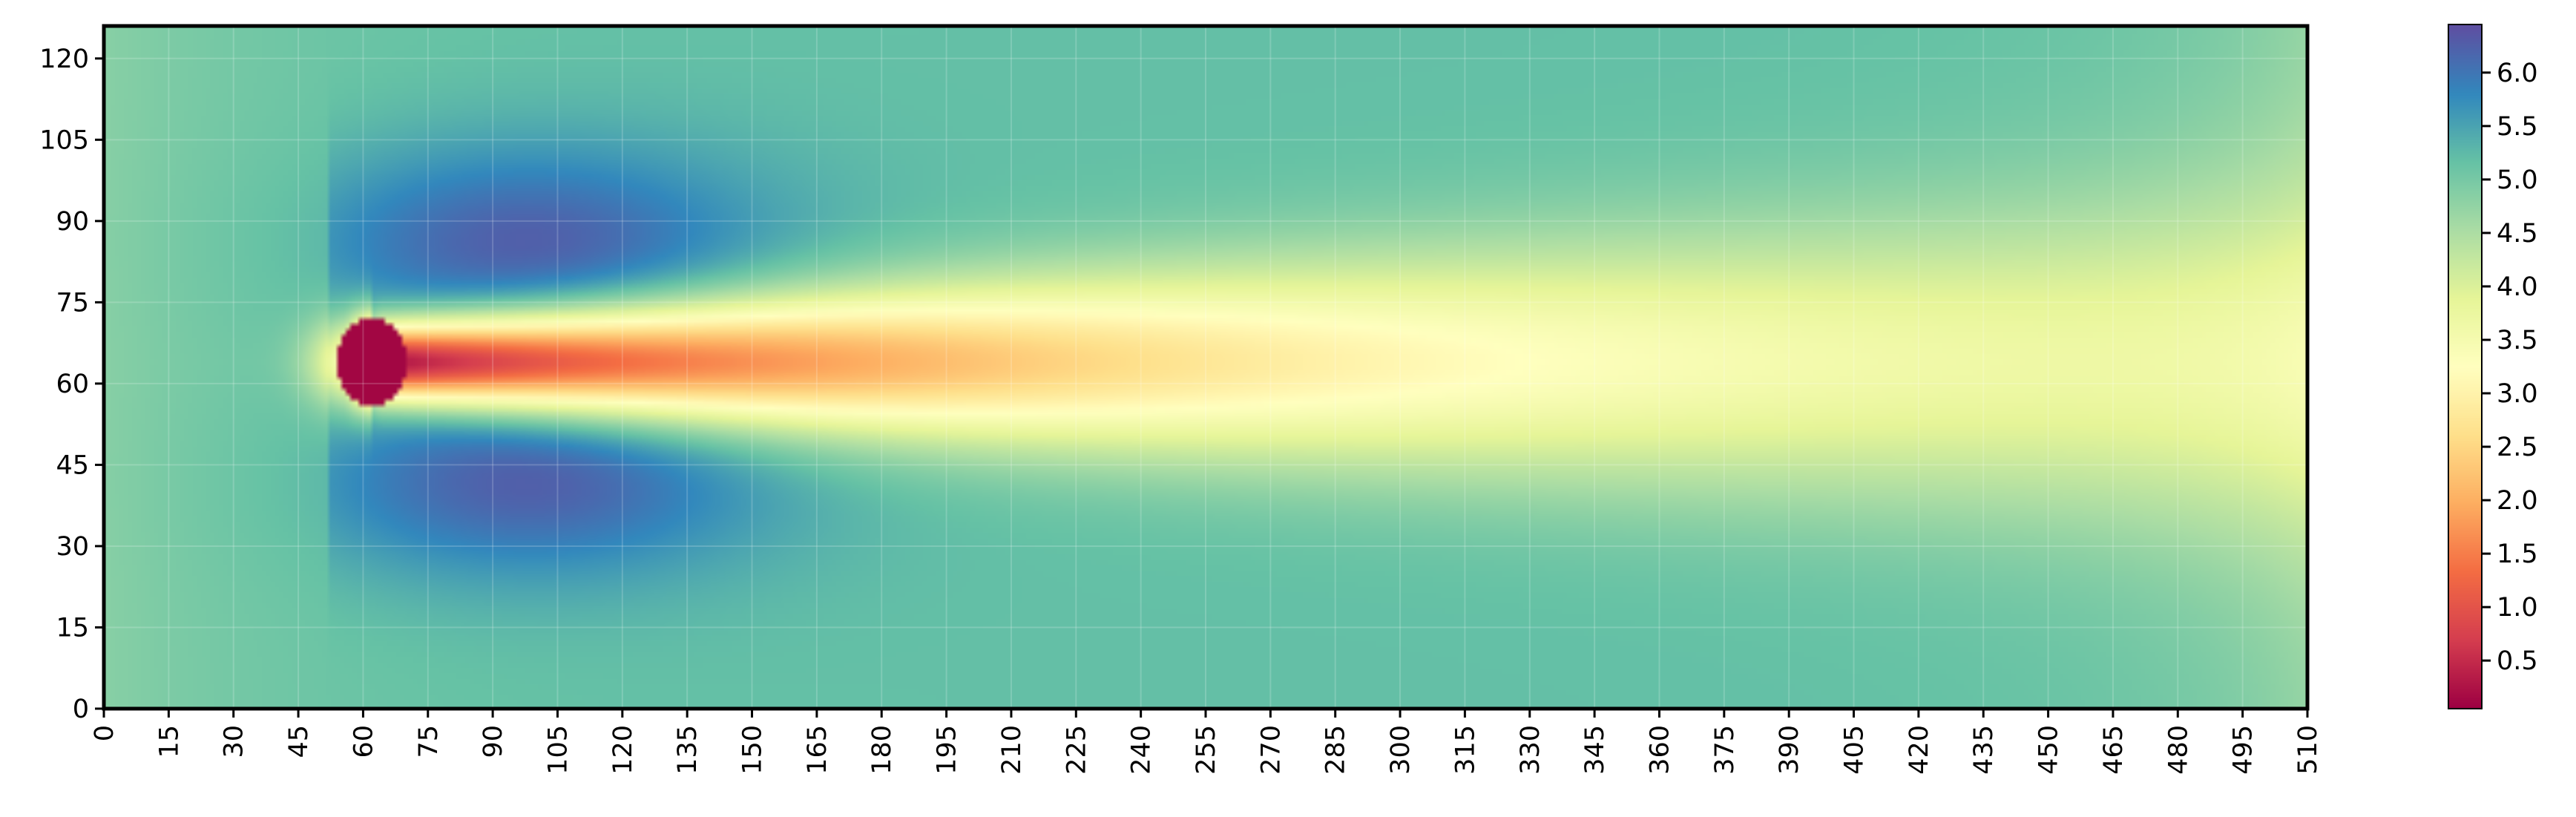  What do you see at coordinates (817, 750) in the screenshot?
I see `x-tick-label: 165` at bounding box center [817, 750].